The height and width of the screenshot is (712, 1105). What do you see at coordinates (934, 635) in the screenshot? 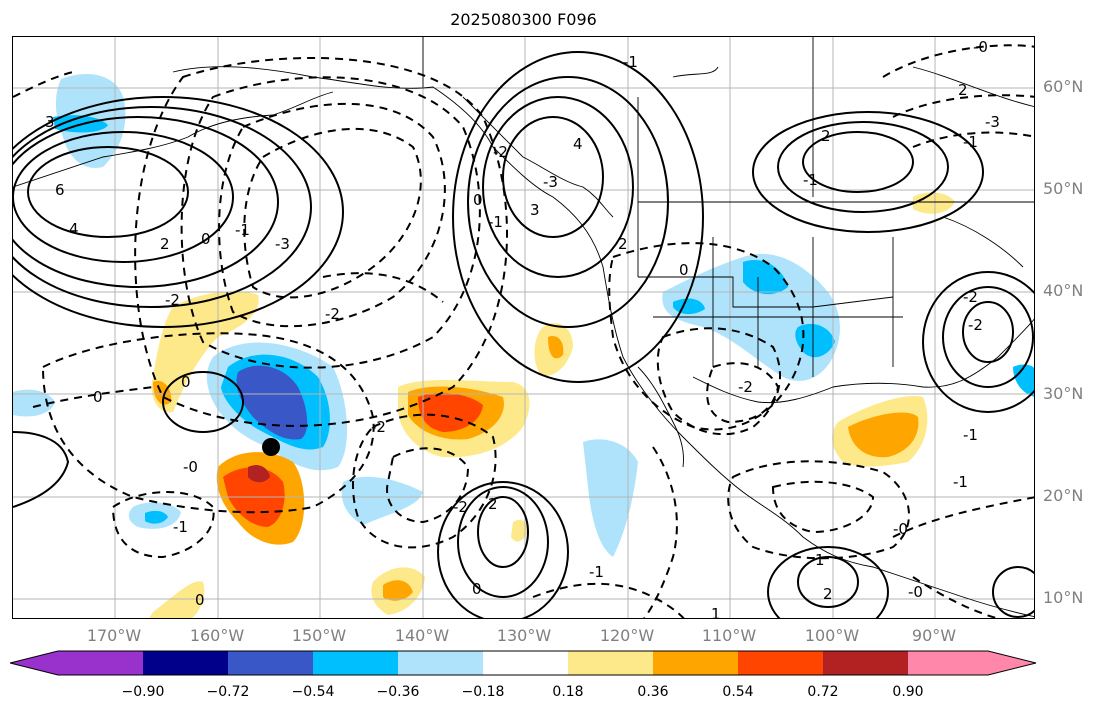
I see `lon-label-90w: 90°W` at bounding box center [934, 635].